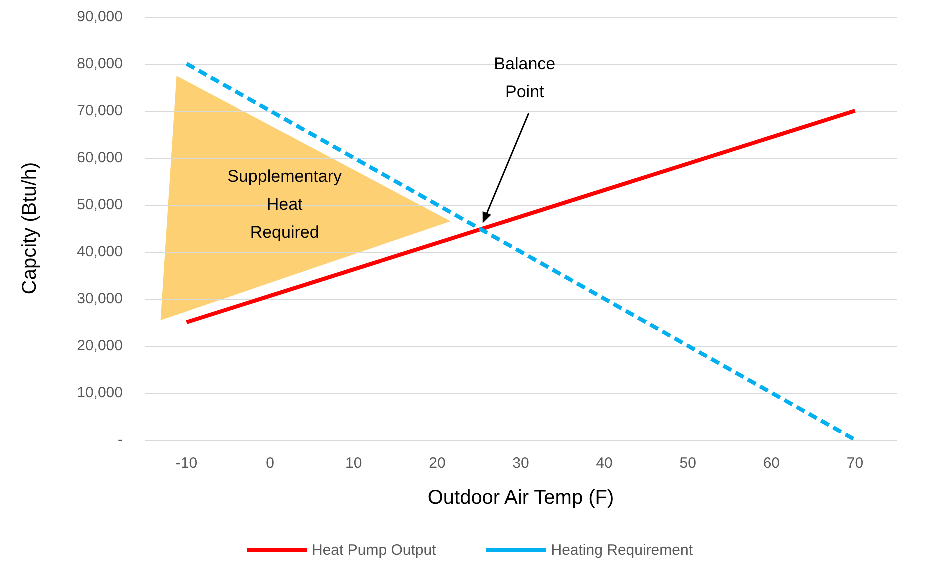 The image size is (940, 565). What do you see at coordinates (100, 17) in the screenshot?
I see `y-tick-label: 90,000` at bounding box center [100, 17].